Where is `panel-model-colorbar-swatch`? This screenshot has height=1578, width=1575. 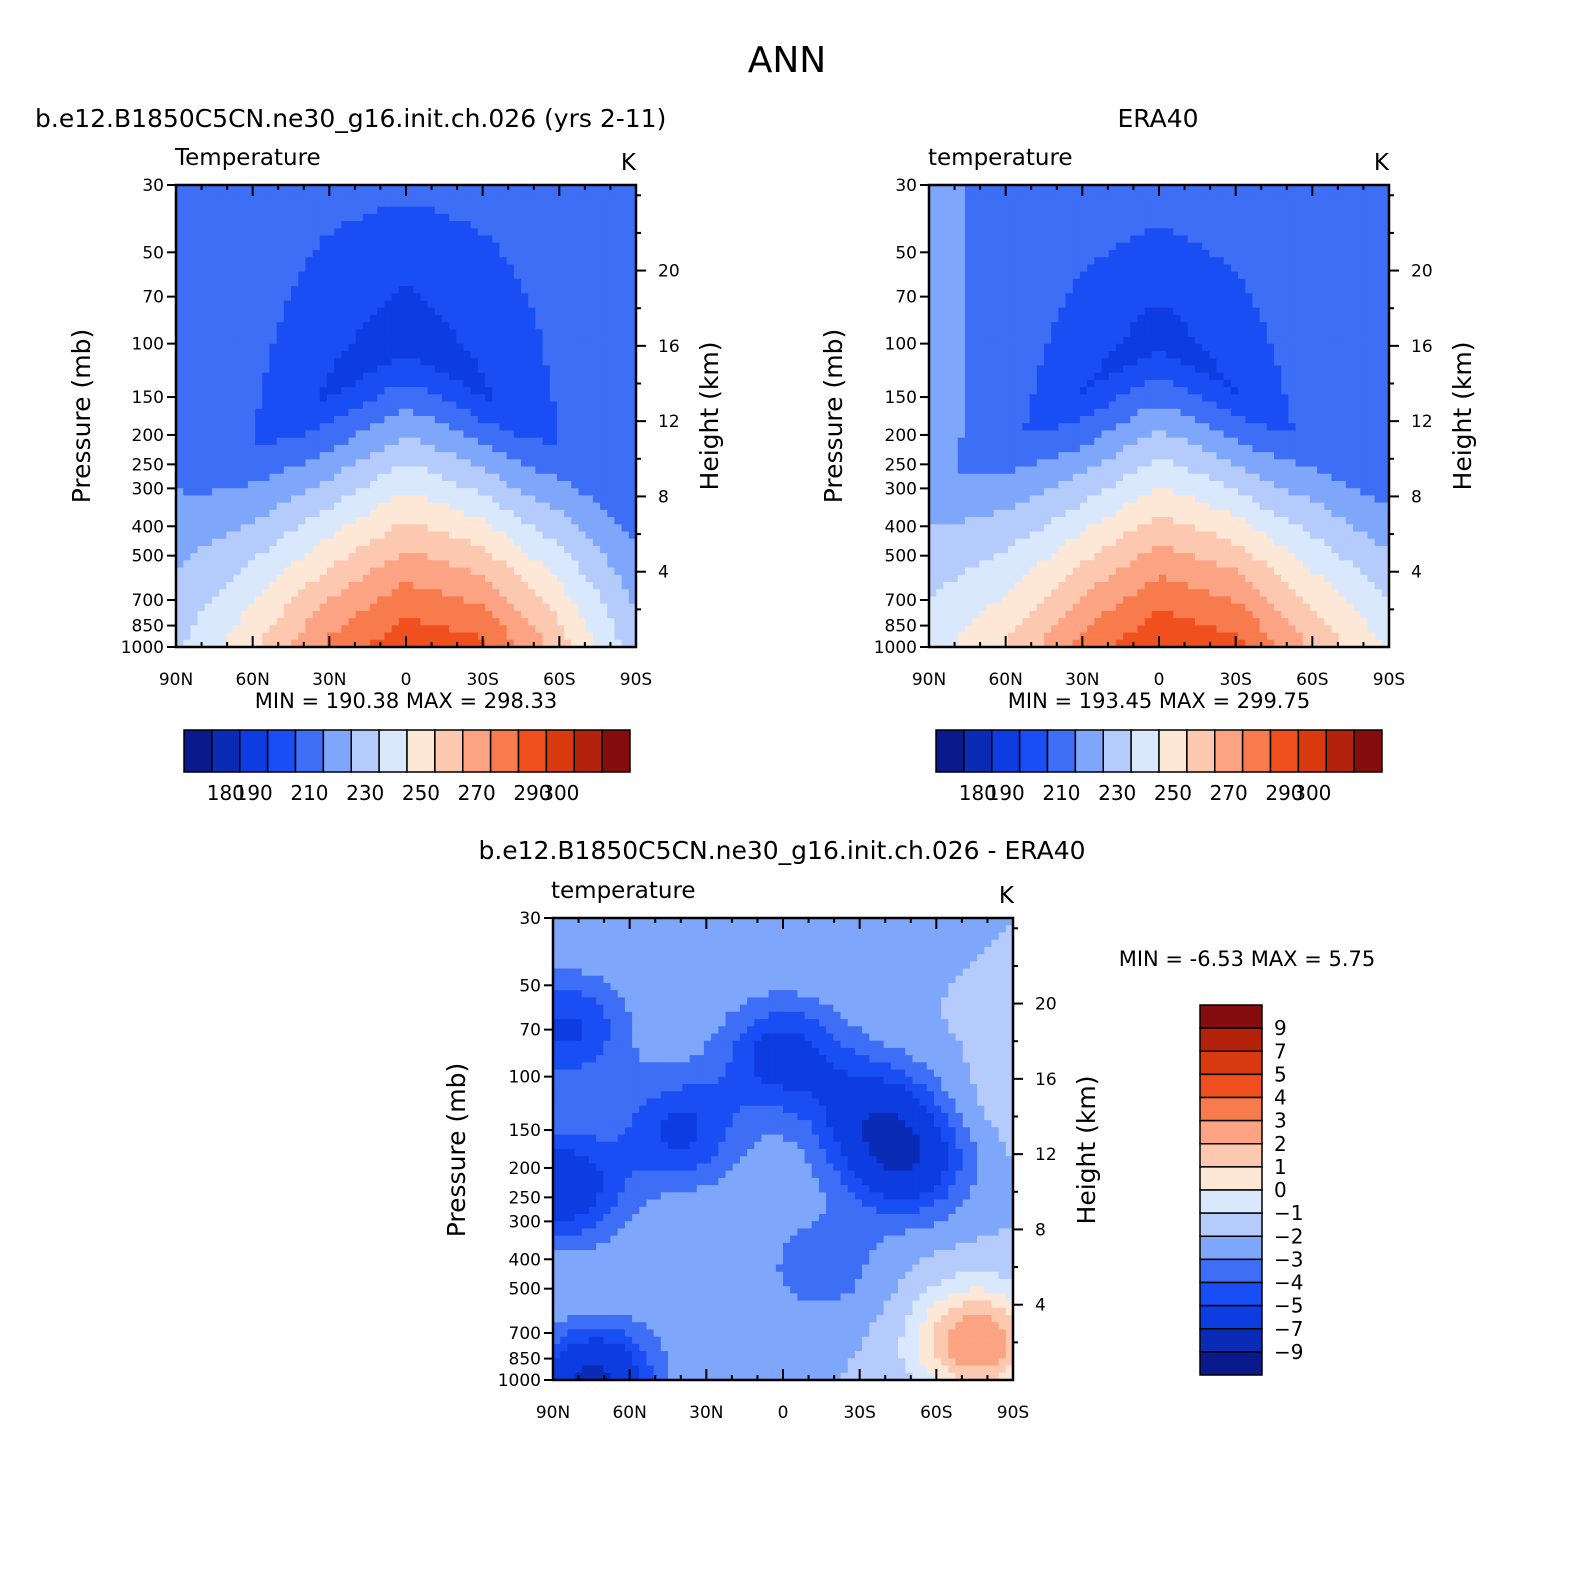
panel-model-colorbar-swatch is located at coordinates (477, 751).